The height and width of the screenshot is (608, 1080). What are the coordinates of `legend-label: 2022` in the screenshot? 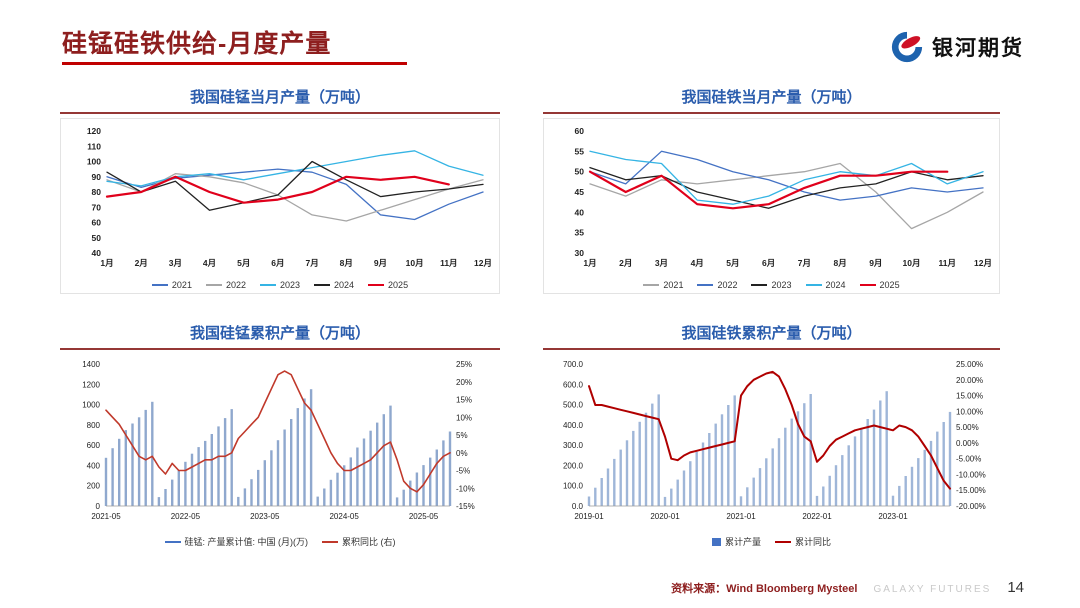 It's located at (235, 285).